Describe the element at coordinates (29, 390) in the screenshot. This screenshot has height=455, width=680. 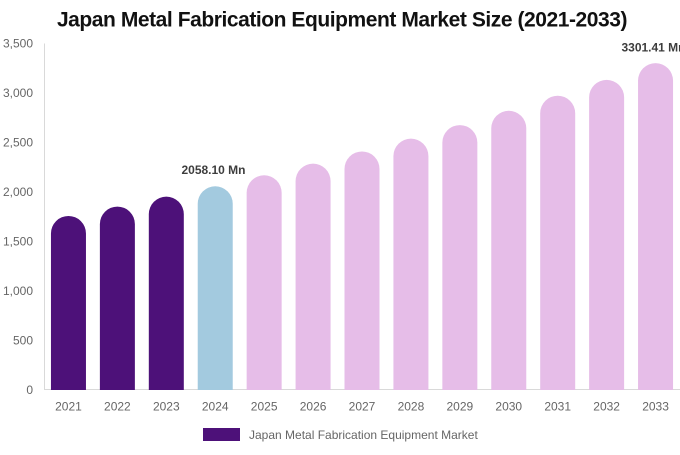
I see `svg-text: 0` at that location.